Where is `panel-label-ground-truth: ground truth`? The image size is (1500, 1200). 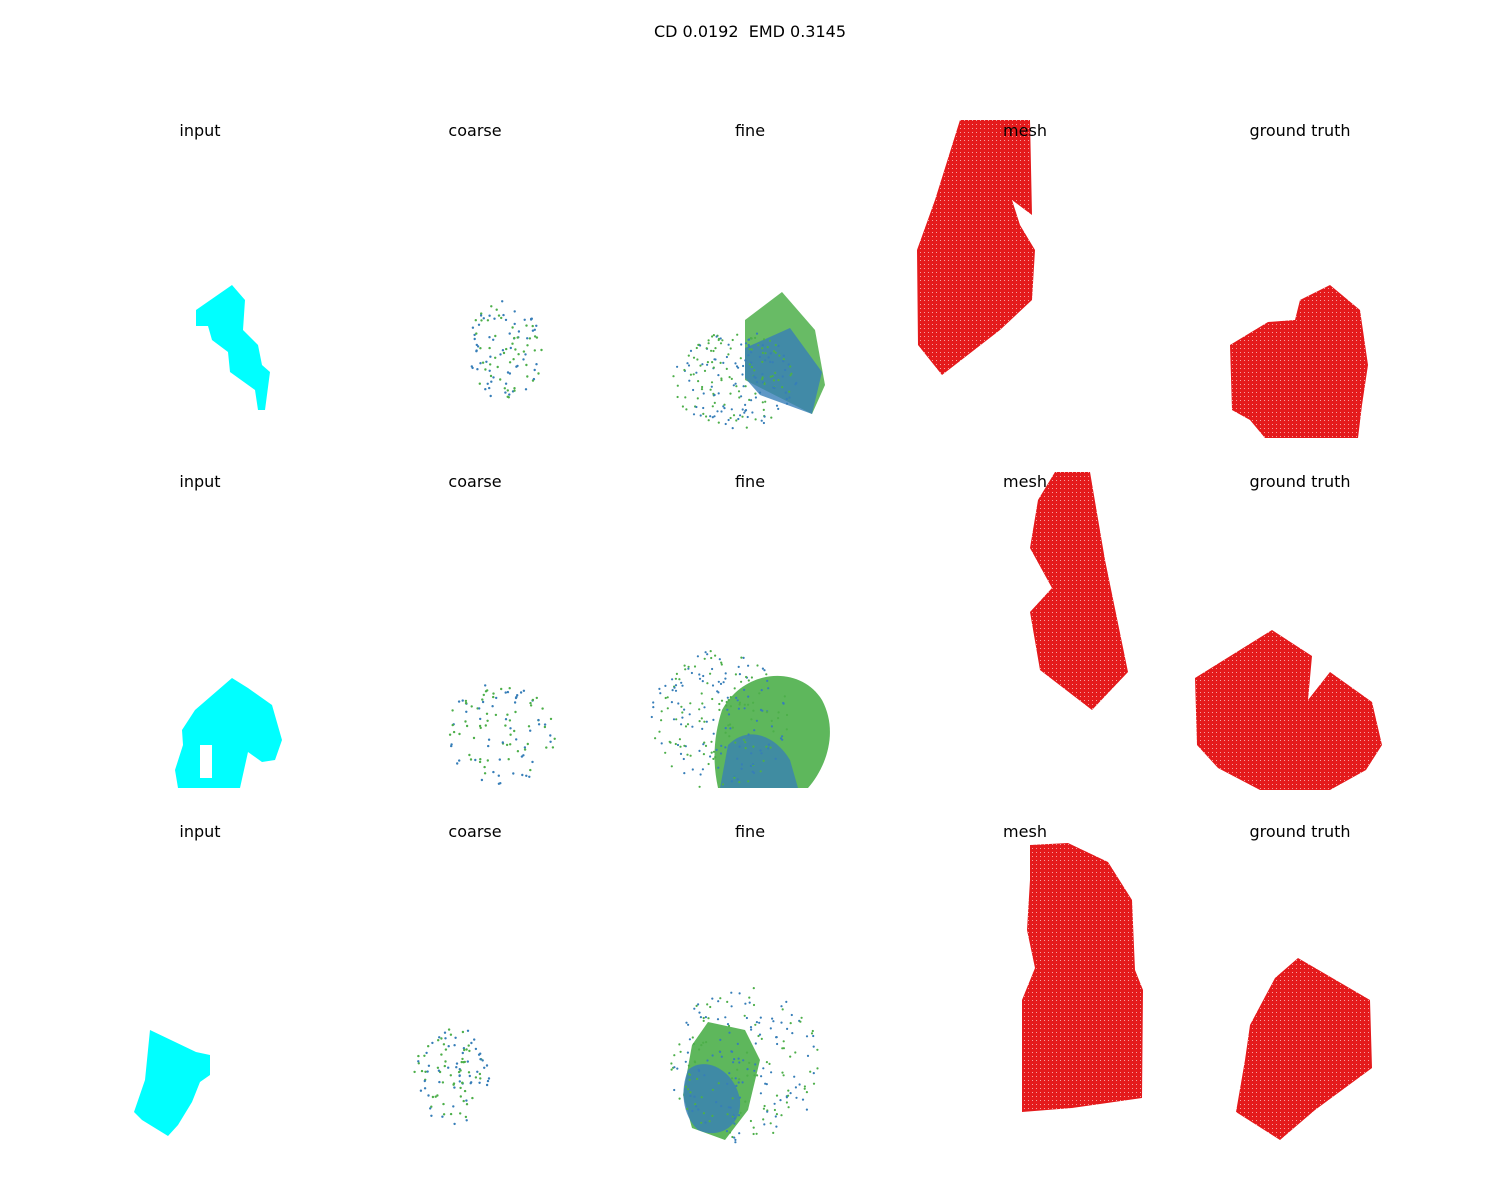 panel-label-ground-truth: ground truth is located at coordinates (1300, 130).